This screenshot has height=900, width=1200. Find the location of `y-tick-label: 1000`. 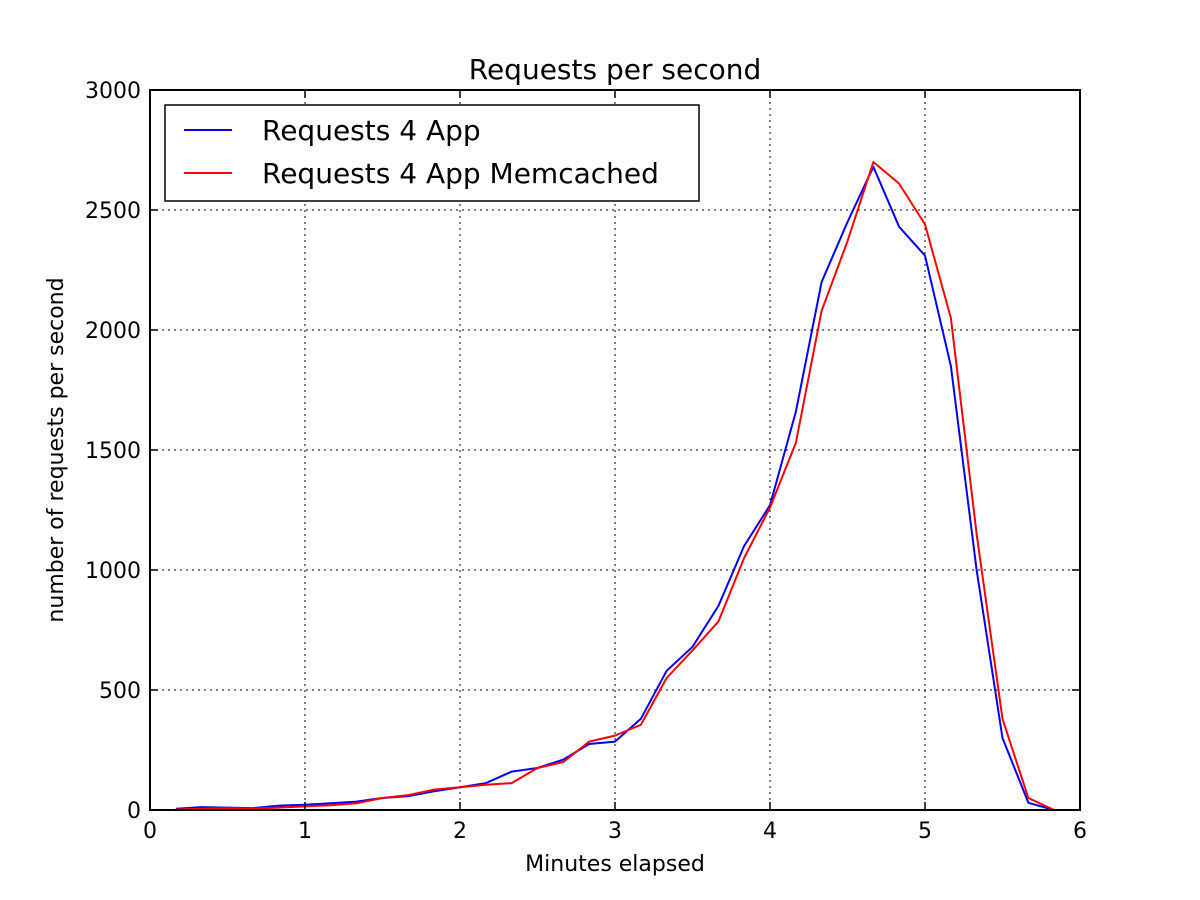

y-tick-label: 1000 is located at coordinates (113, 571).